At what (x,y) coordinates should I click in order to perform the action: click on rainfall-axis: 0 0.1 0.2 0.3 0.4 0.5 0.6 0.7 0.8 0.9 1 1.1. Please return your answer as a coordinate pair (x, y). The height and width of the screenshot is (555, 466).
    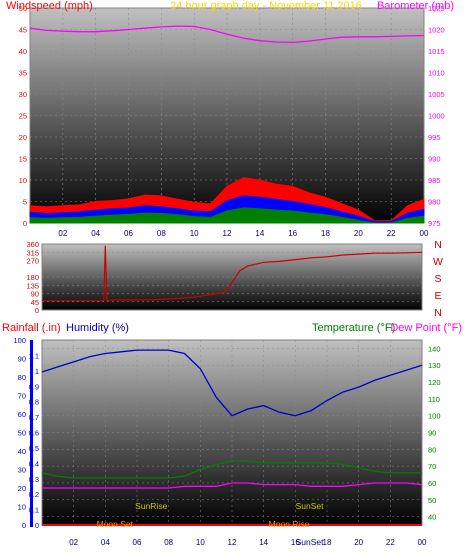
    Looking at the image, I should click on (34, 440).